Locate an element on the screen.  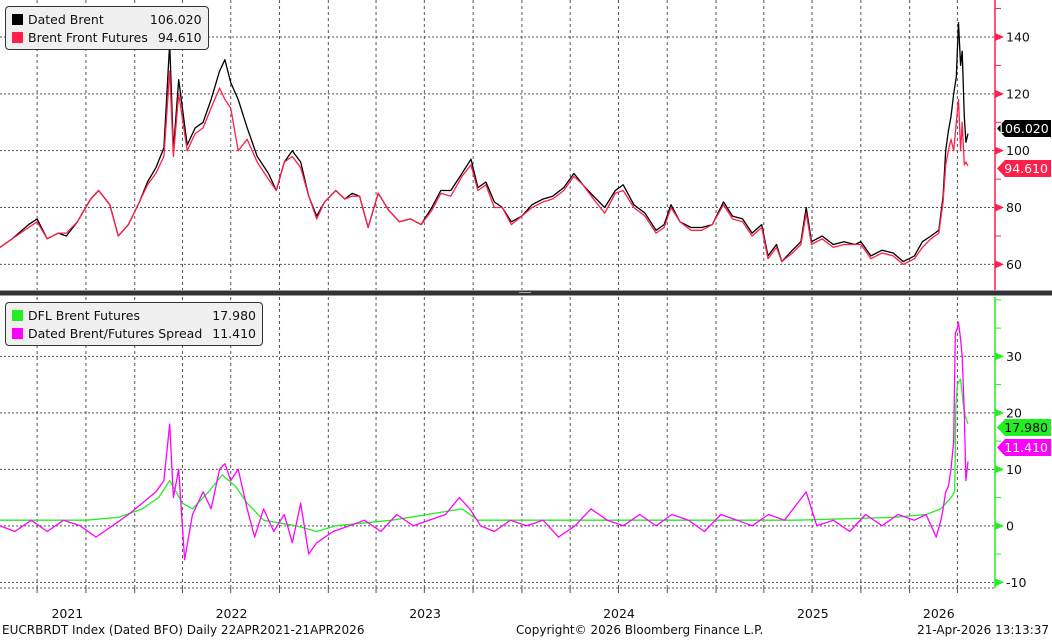
last-value-tag-brent-futures: 94.610 is located at coordinates (1024, 168).